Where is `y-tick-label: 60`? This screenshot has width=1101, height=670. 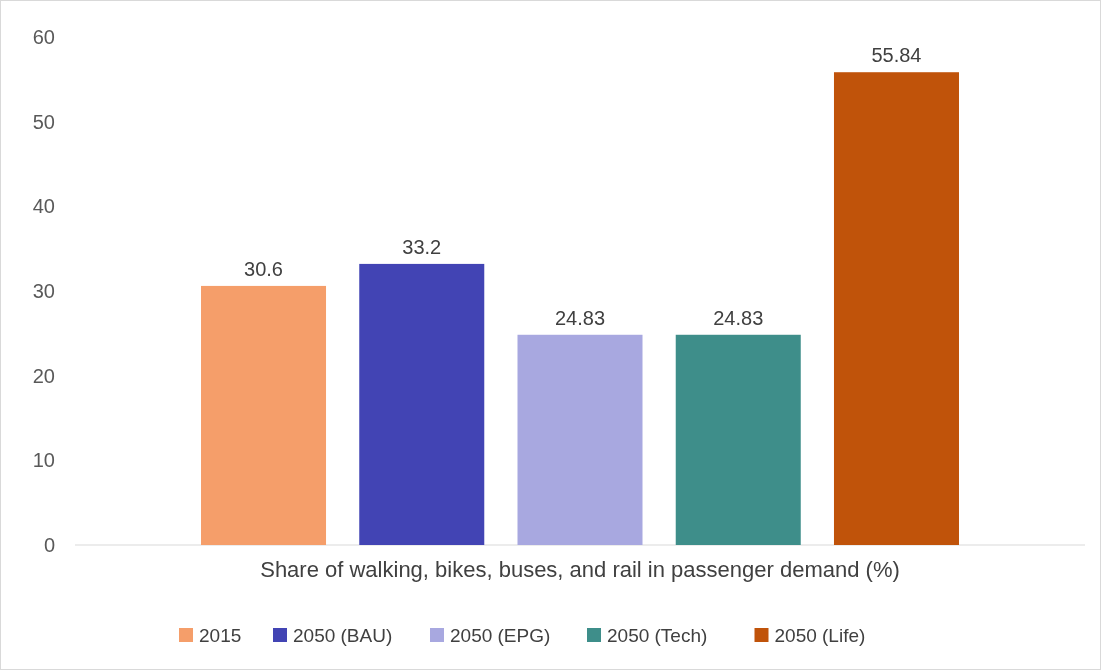 y-tick-label: 60 is located at coordinates (43, 37).